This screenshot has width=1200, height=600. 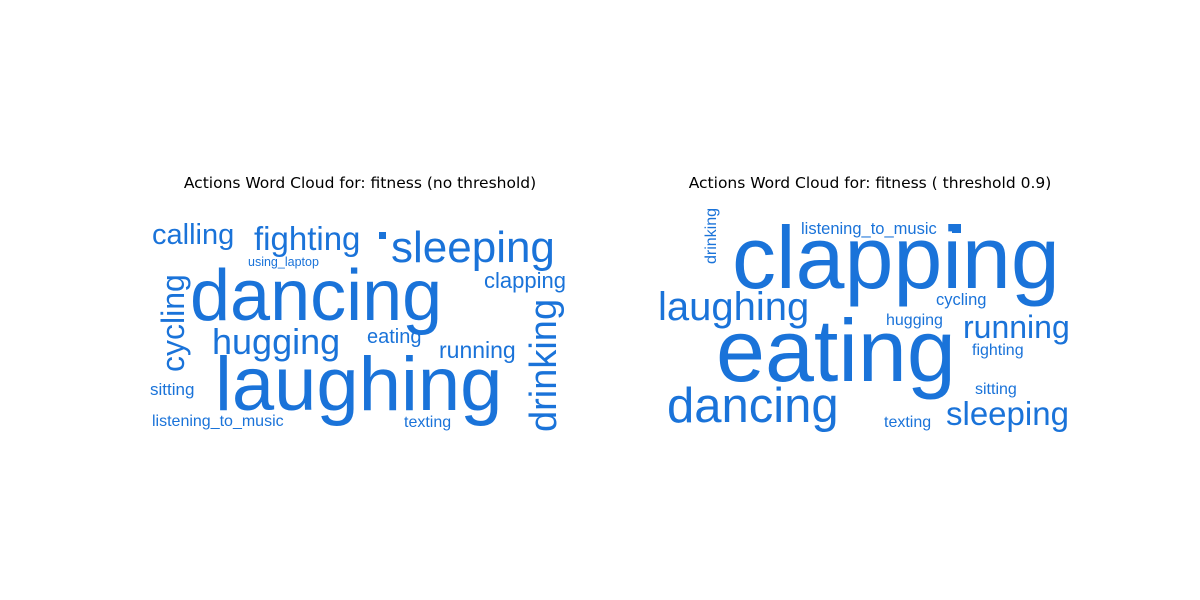 I want to click on word-using-laptop: using_laptop, so click(x=283, y=262).